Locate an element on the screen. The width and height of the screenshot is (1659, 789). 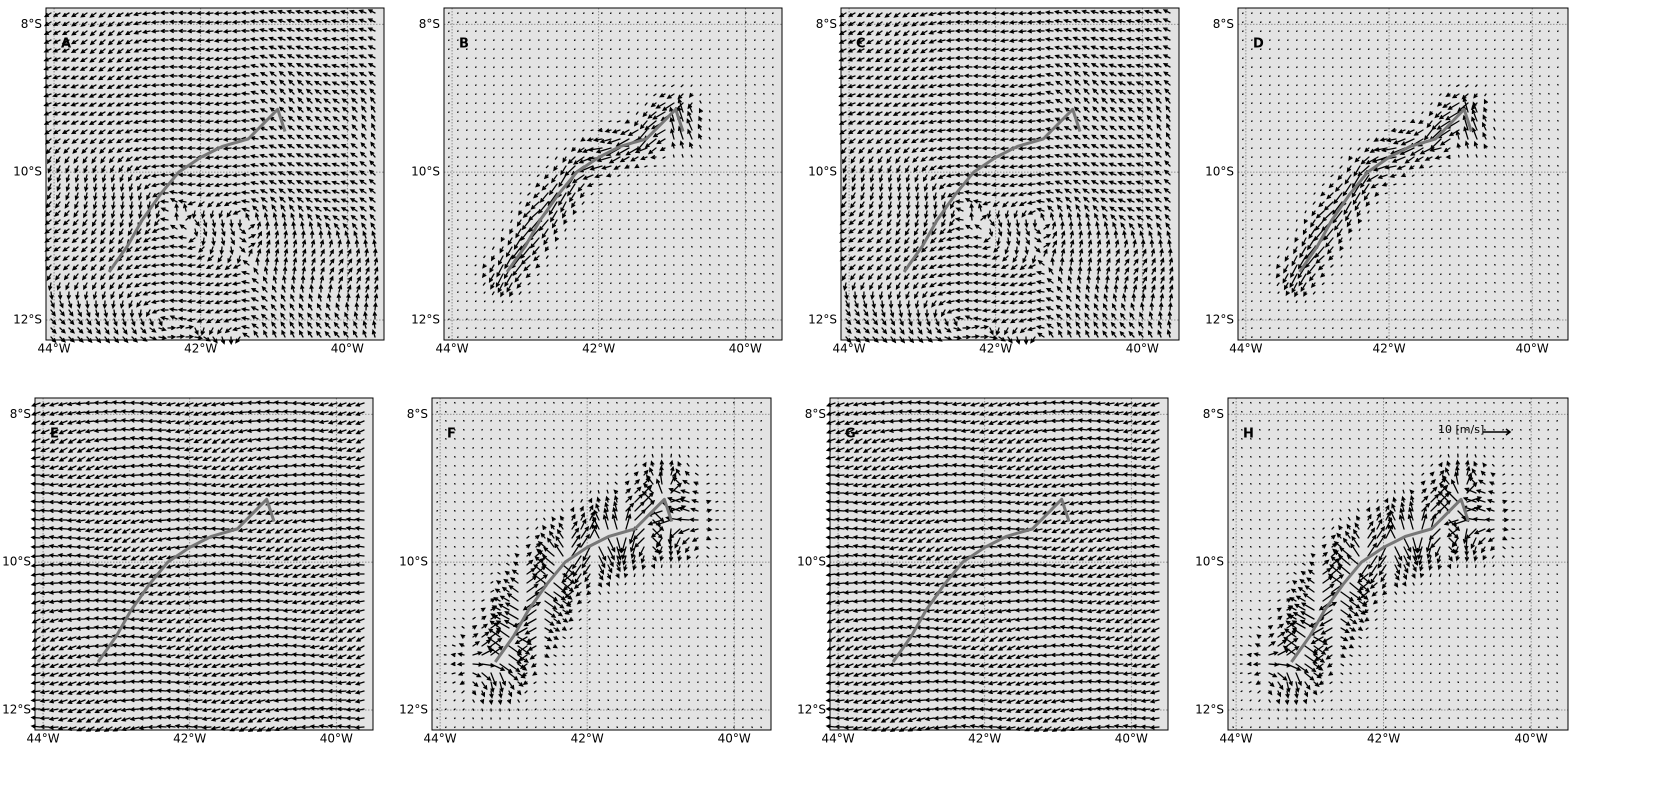
panel-label: H is located at coordinates (1248, 434).